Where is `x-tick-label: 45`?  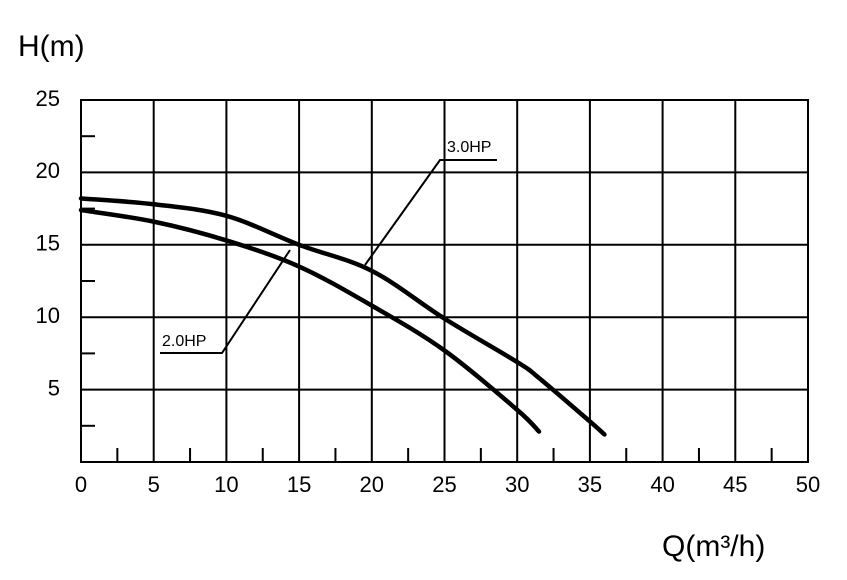 x-tick-label: 45 is located at coordinates (735, 484).